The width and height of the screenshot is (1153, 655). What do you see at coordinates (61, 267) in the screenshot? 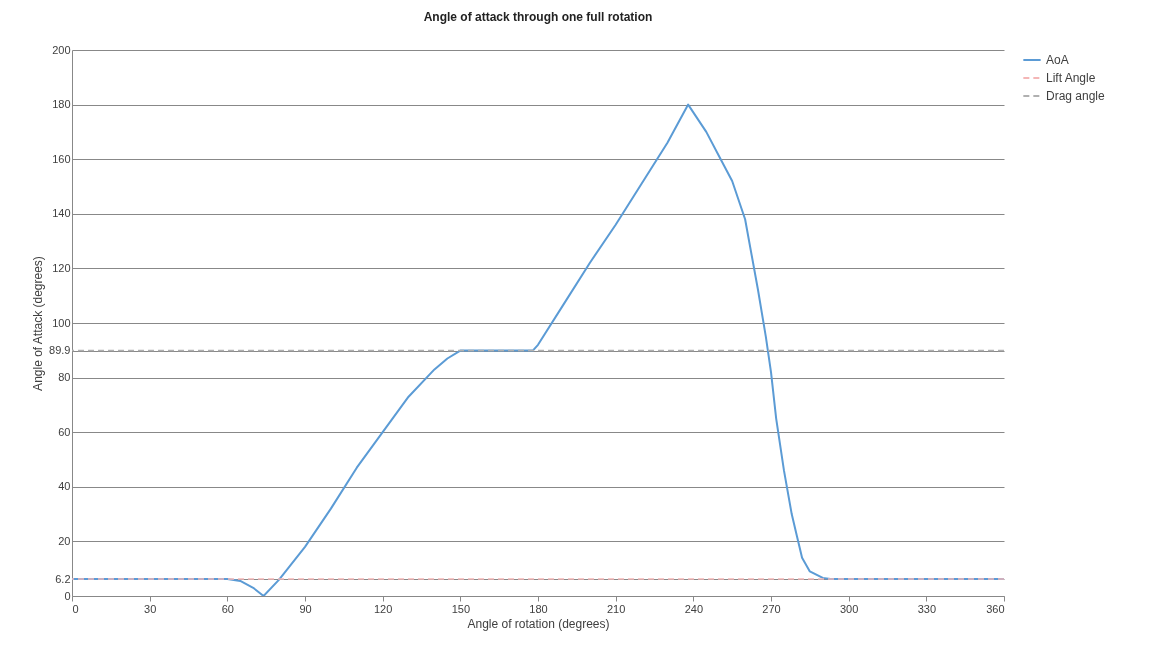
I see `y-tick-label: 120` at bounding box center [61, 267].